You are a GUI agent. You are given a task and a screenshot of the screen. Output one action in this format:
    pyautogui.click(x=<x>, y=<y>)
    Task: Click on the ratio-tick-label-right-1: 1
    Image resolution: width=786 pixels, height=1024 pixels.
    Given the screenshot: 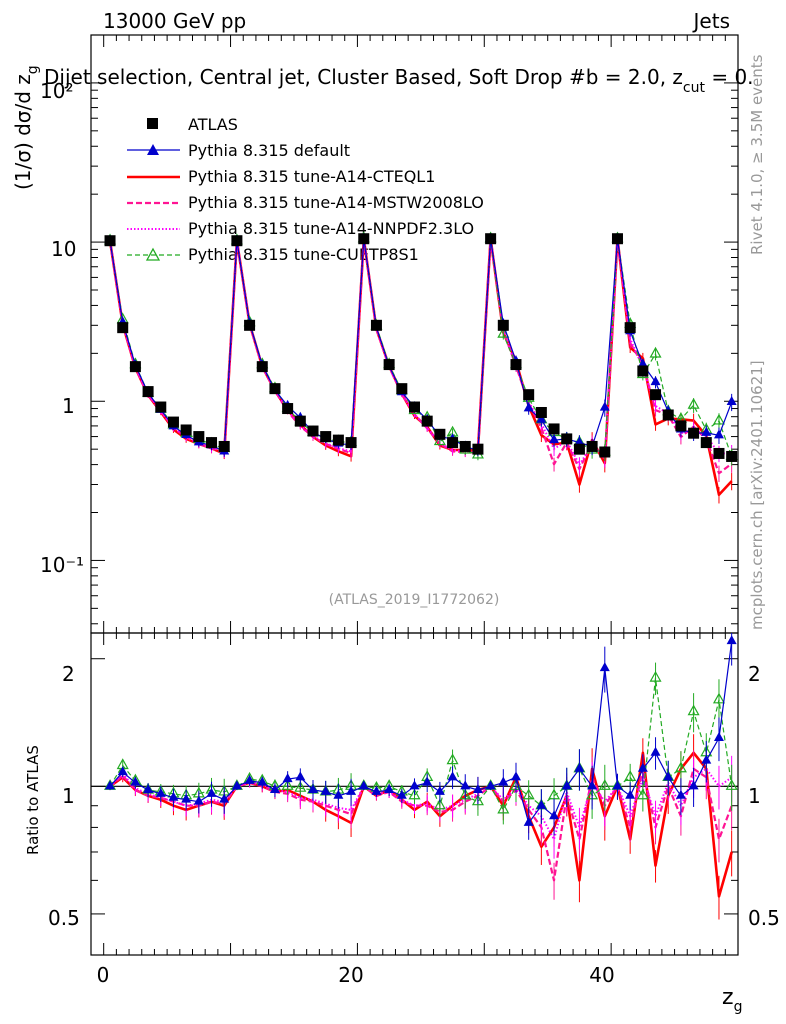 What is the action you would take?
    pyautogui.click(x=754, y=796)
    